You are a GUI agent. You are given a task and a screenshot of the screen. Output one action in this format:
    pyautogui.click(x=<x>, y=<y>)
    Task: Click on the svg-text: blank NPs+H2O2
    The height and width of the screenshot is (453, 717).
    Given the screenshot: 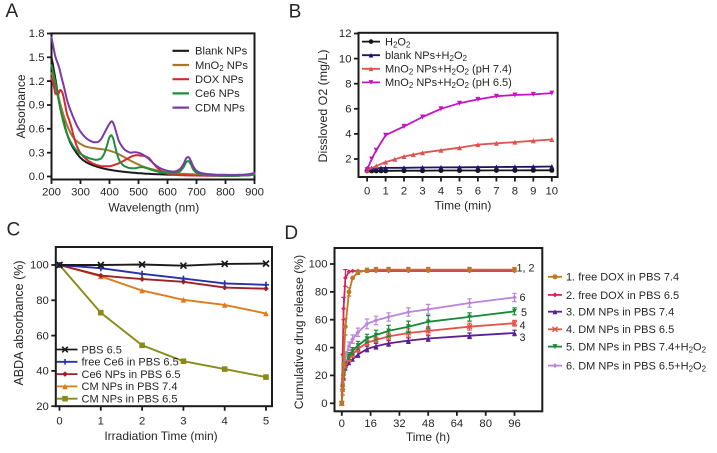 What is the action you would take?
    pyautogui.click(x=426, y=56)
    